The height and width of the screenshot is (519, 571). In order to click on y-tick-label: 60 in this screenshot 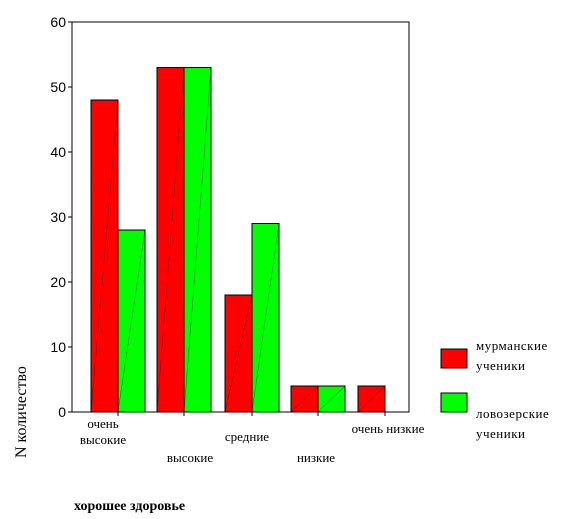, I will do `click(58, 22)`.